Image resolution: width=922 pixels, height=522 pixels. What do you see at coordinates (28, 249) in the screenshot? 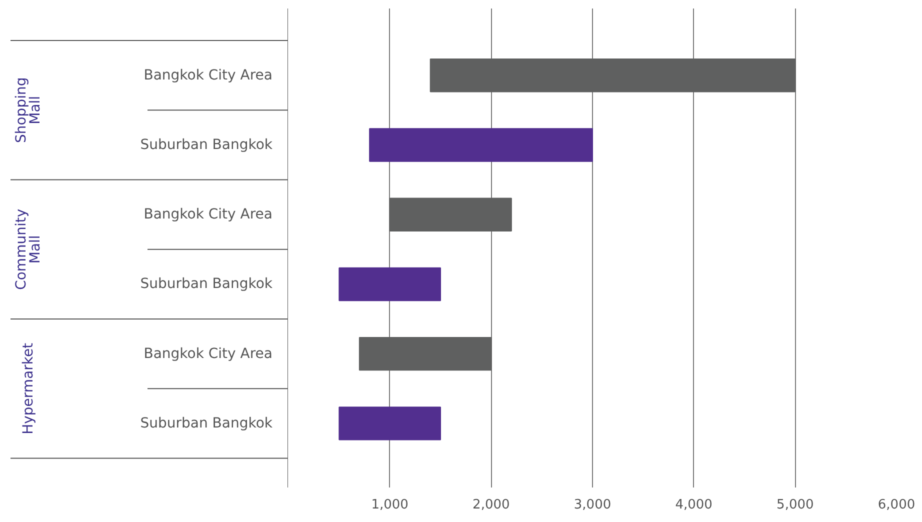
I see `text: Community Mall` at bounding box center [28, 249].